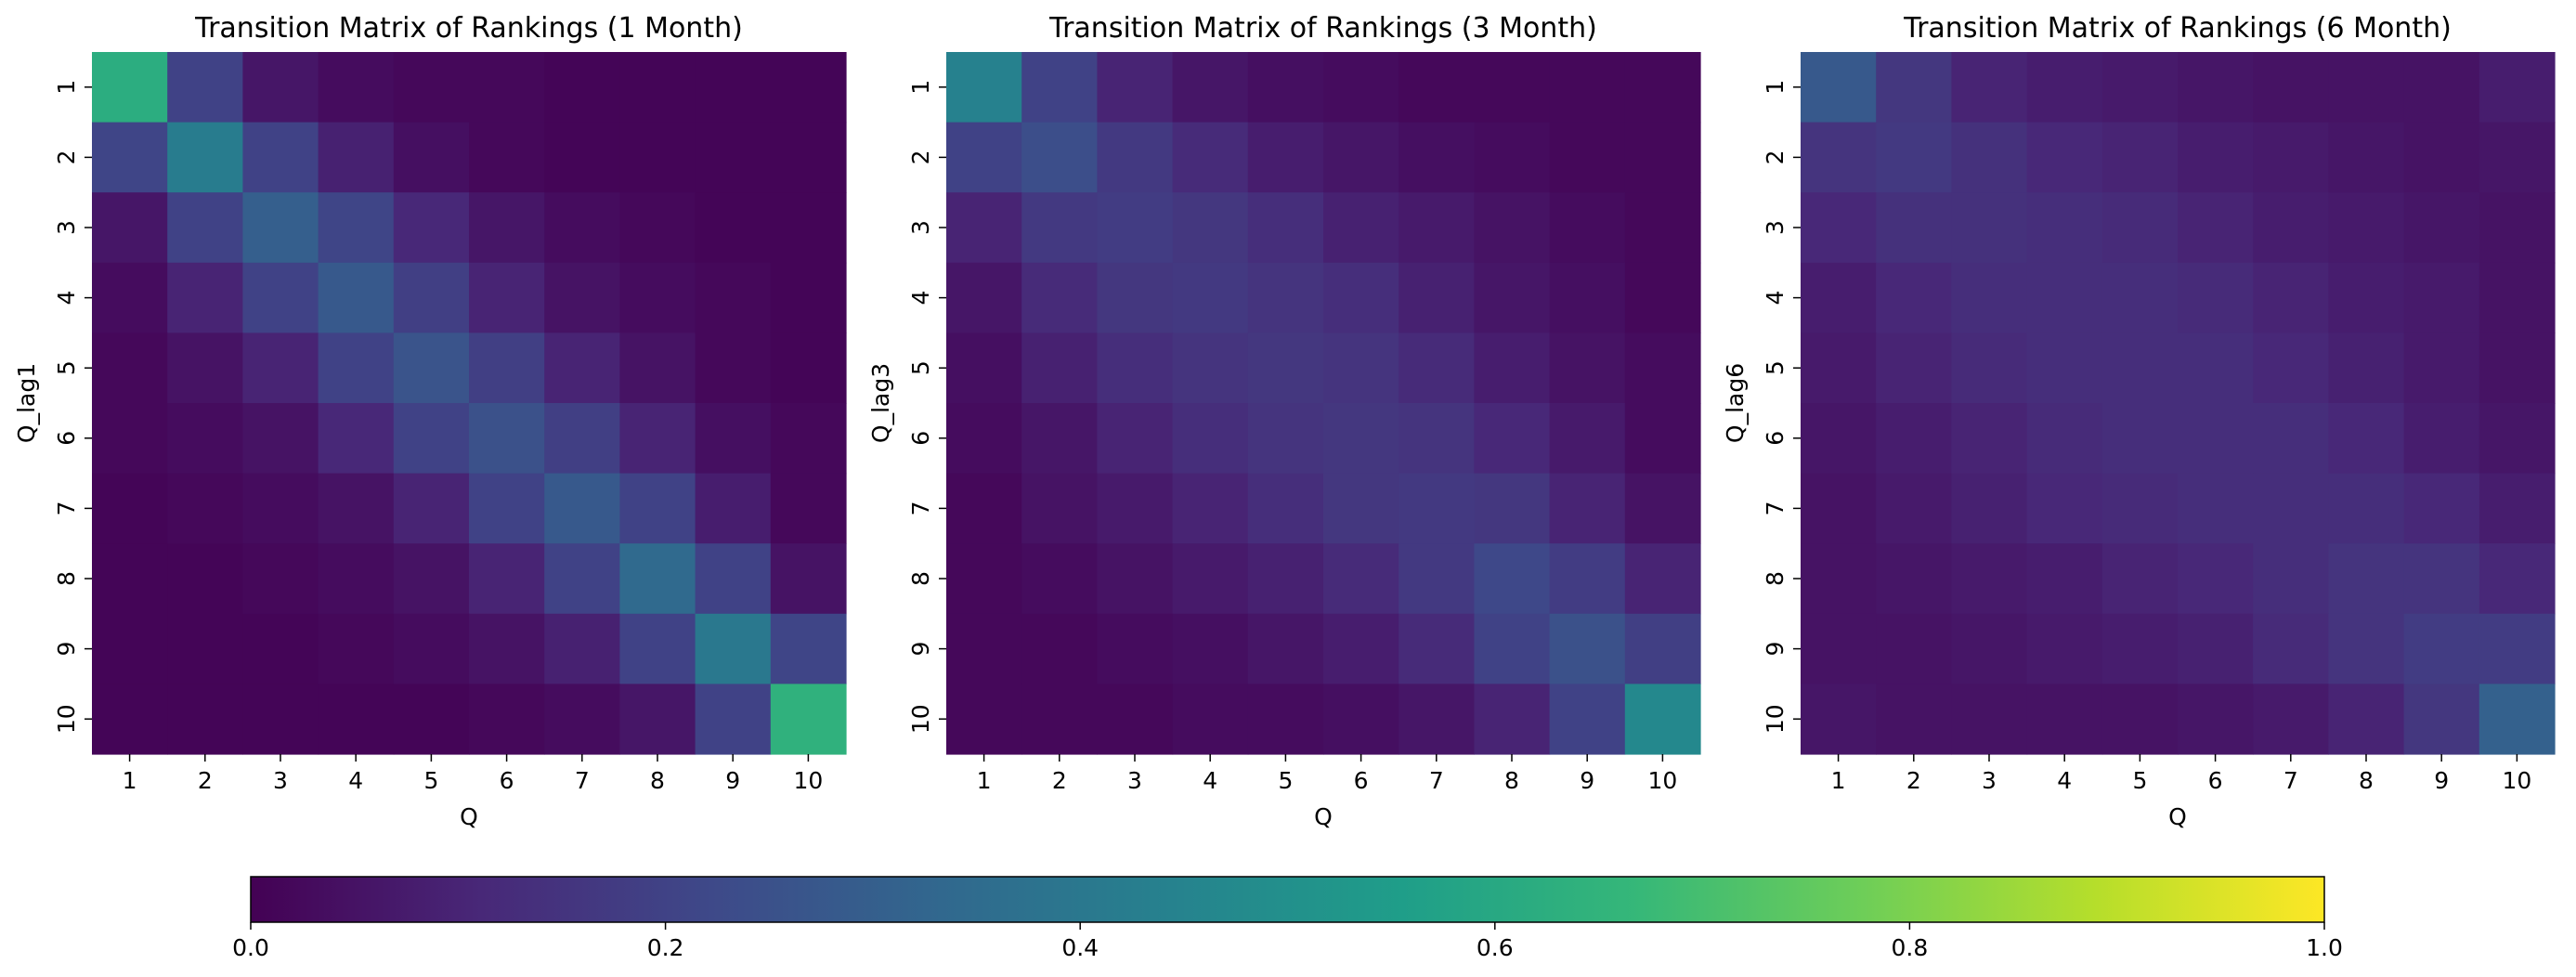 The image size is (2576, 977). Describe the element at coordinates (66, 649) in the screenshot. I see `y-tick-label: 9` at that location.